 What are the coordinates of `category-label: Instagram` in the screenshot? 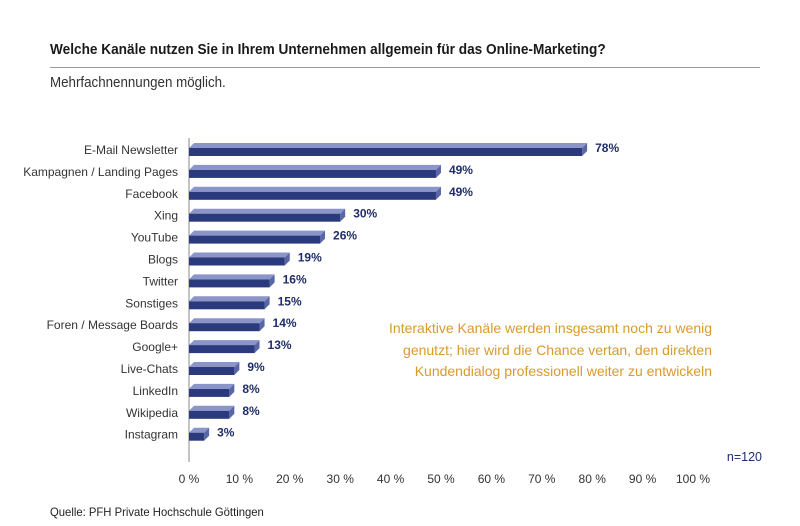 It's located at (151, 435).